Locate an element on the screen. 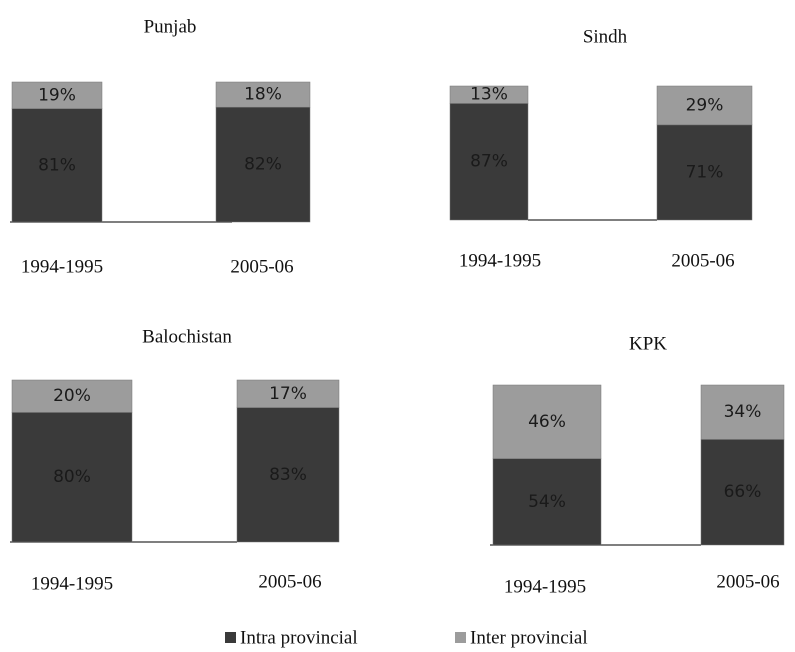  data-label: 54% is located at coordinates (547, 502).